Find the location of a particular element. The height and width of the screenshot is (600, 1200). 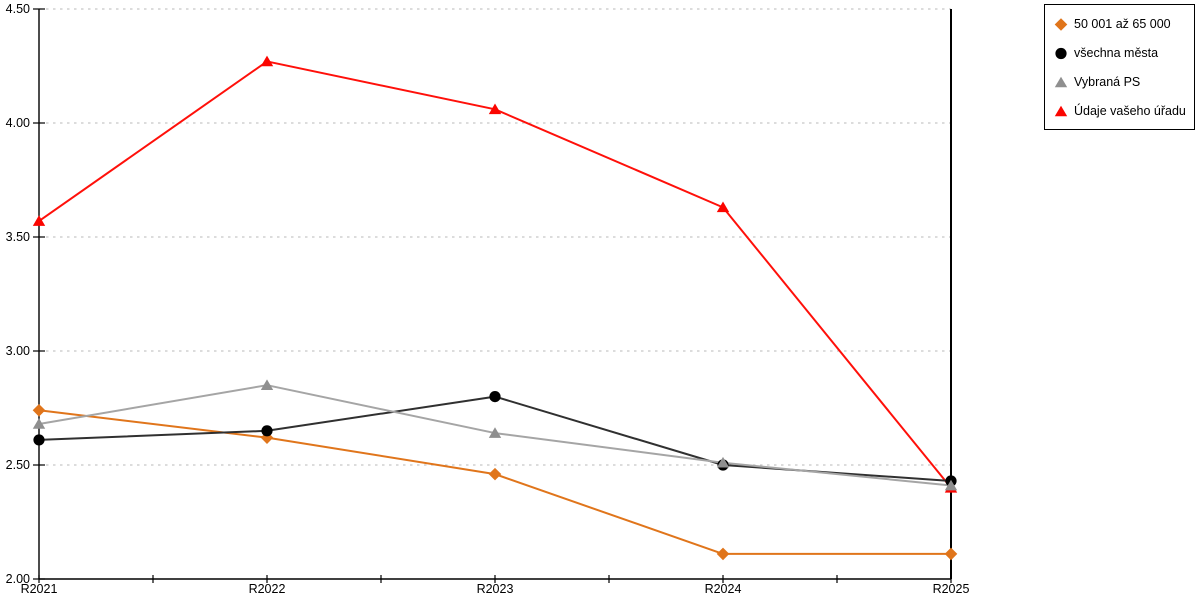

legend-label: Vybraná PS is located at coordinates (1107, 81).